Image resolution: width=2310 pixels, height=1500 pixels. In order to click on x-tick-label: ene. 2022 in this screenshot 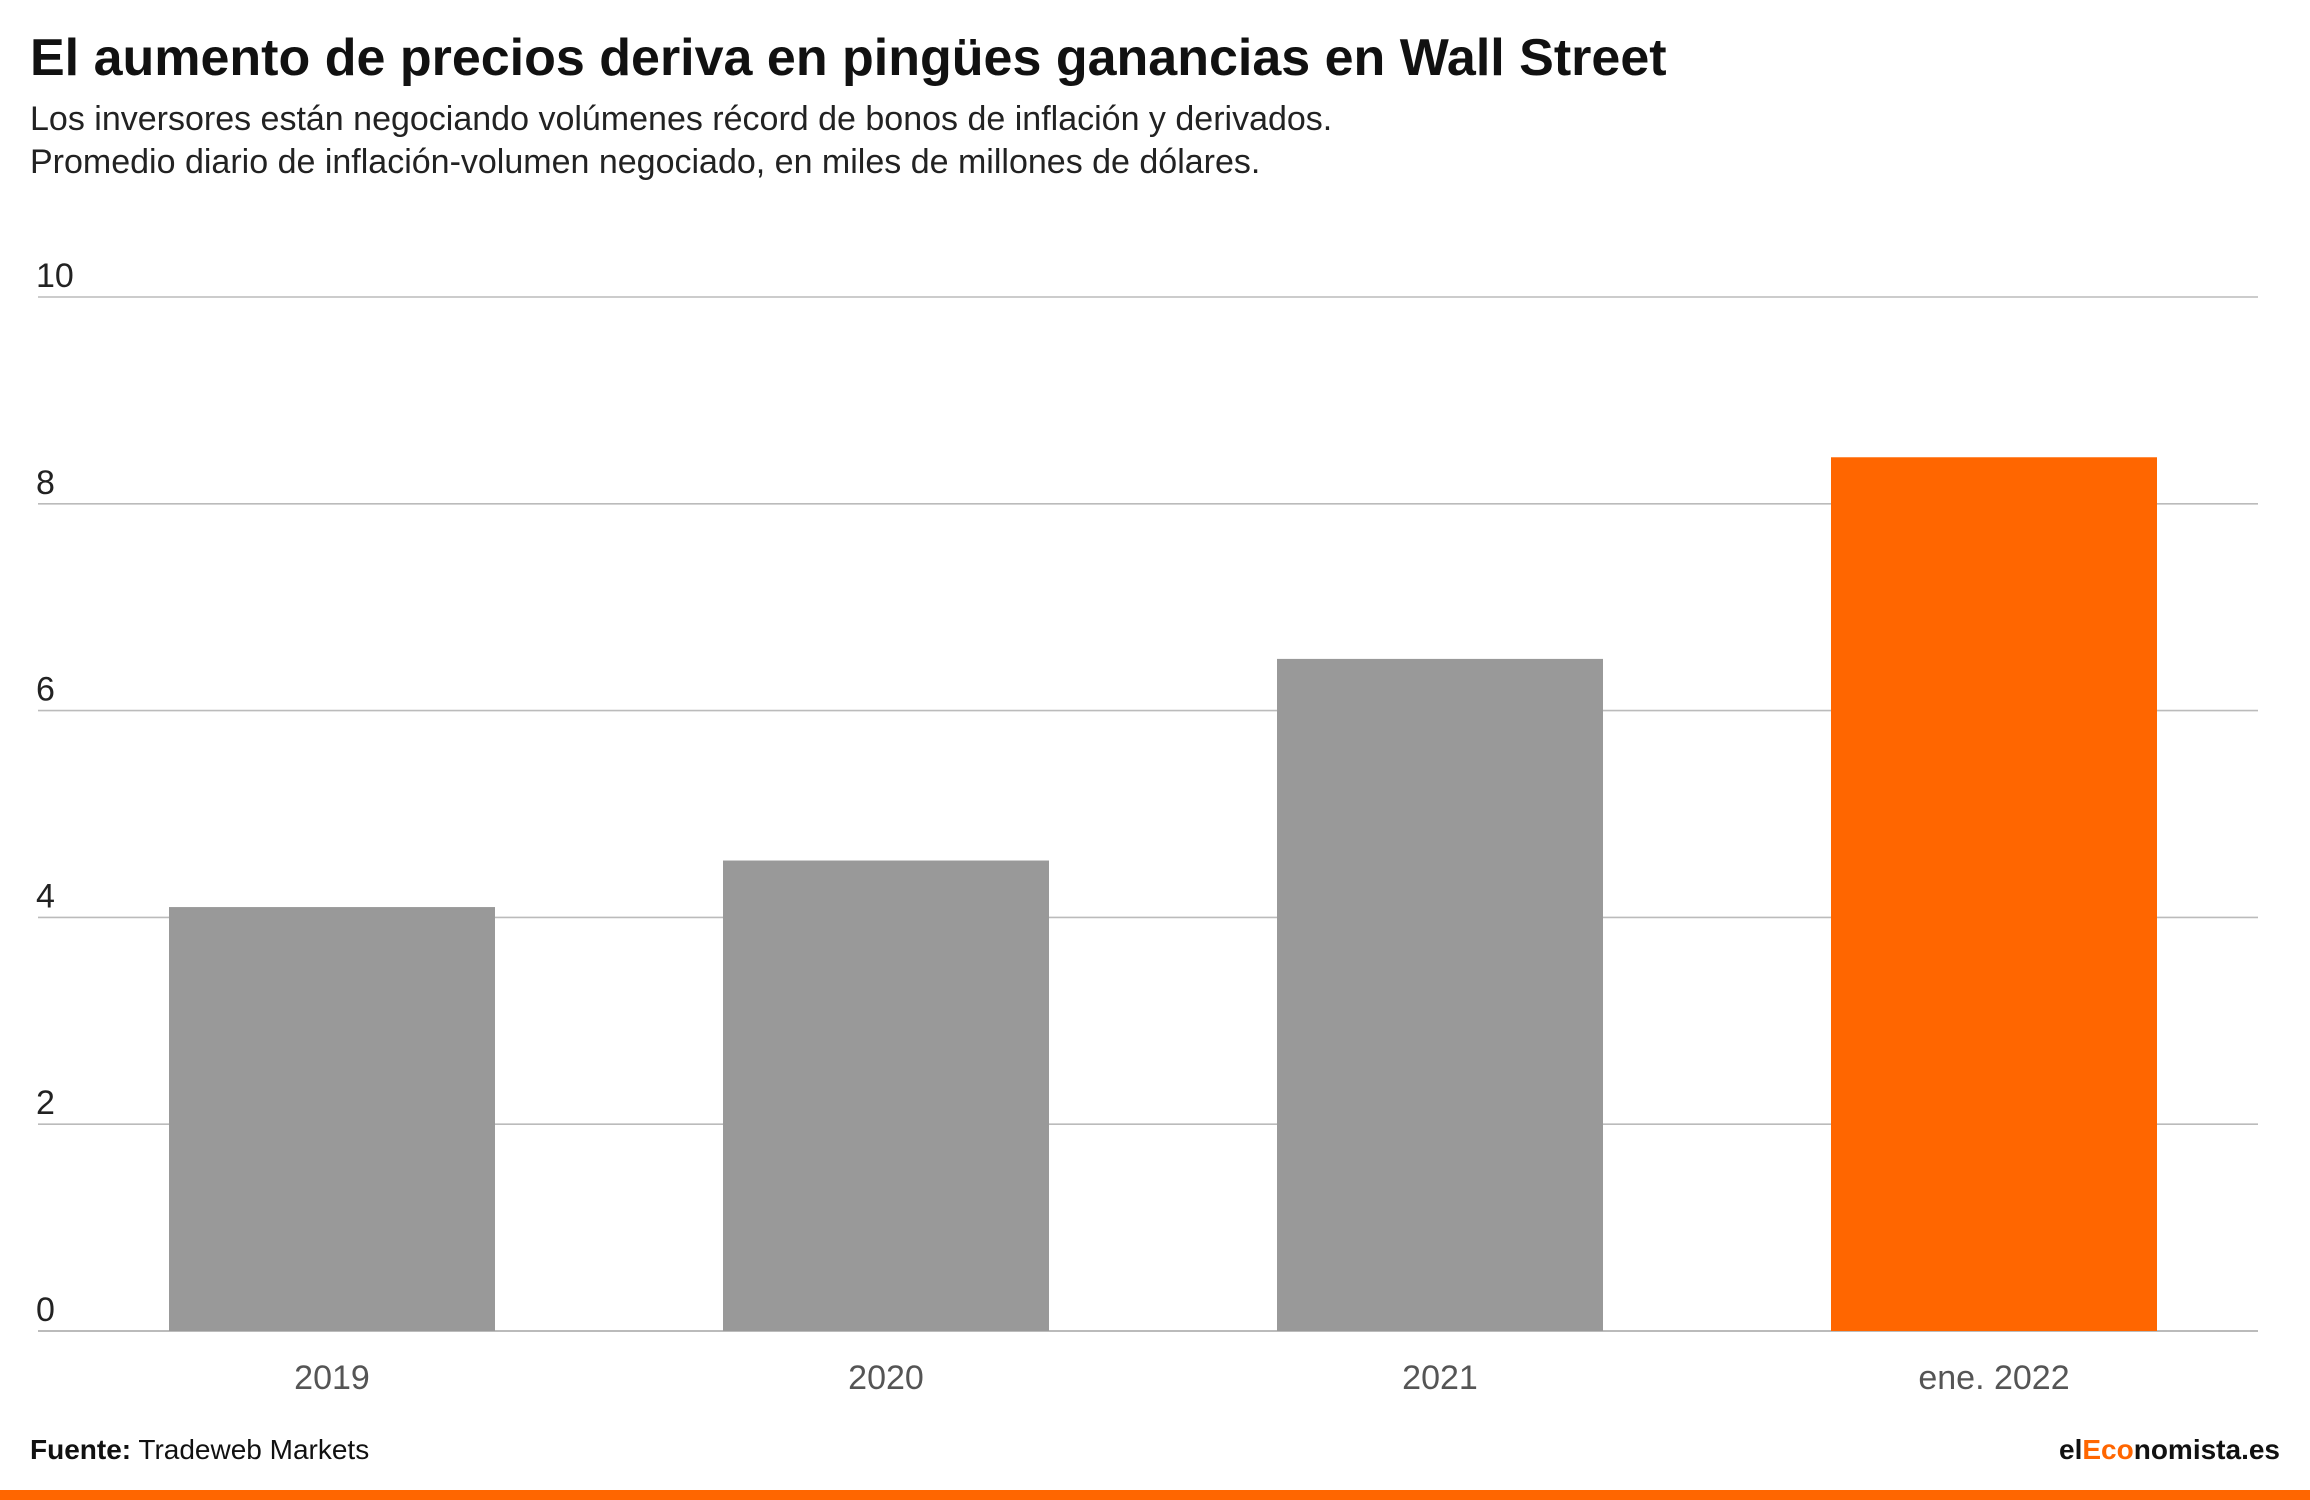, I will do `click(1993, 1378)`.